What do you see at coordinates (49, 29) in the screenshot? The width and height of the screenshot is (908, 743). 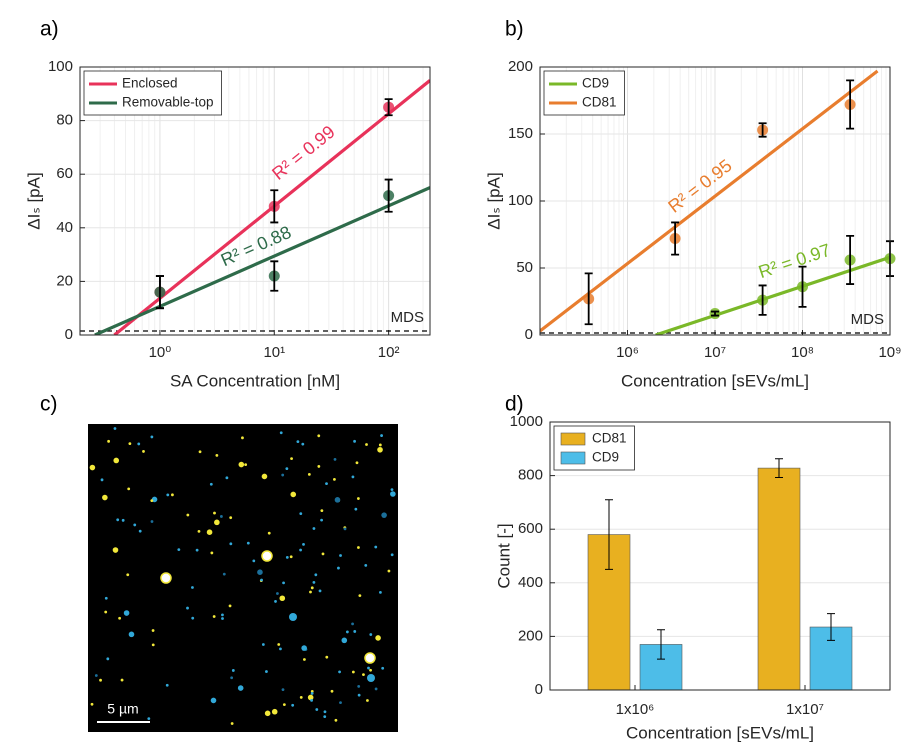 I see `panel-label: a)` at bounding box center [49, 29].